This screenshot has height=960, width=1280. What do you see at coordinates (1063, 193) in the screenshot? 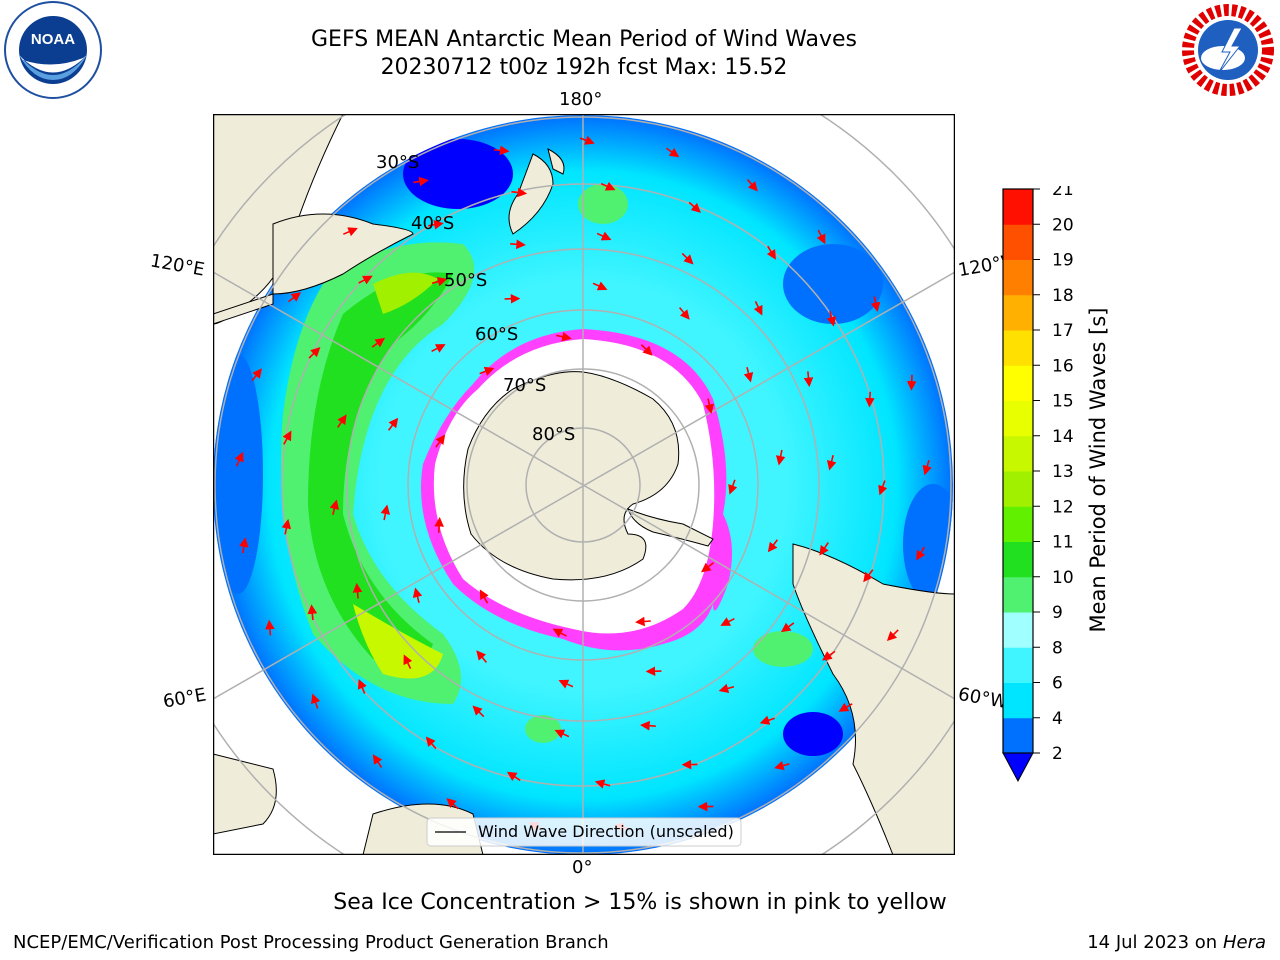
I see `colorbar-tick-label: 21` at bounding box center [1063, 193].